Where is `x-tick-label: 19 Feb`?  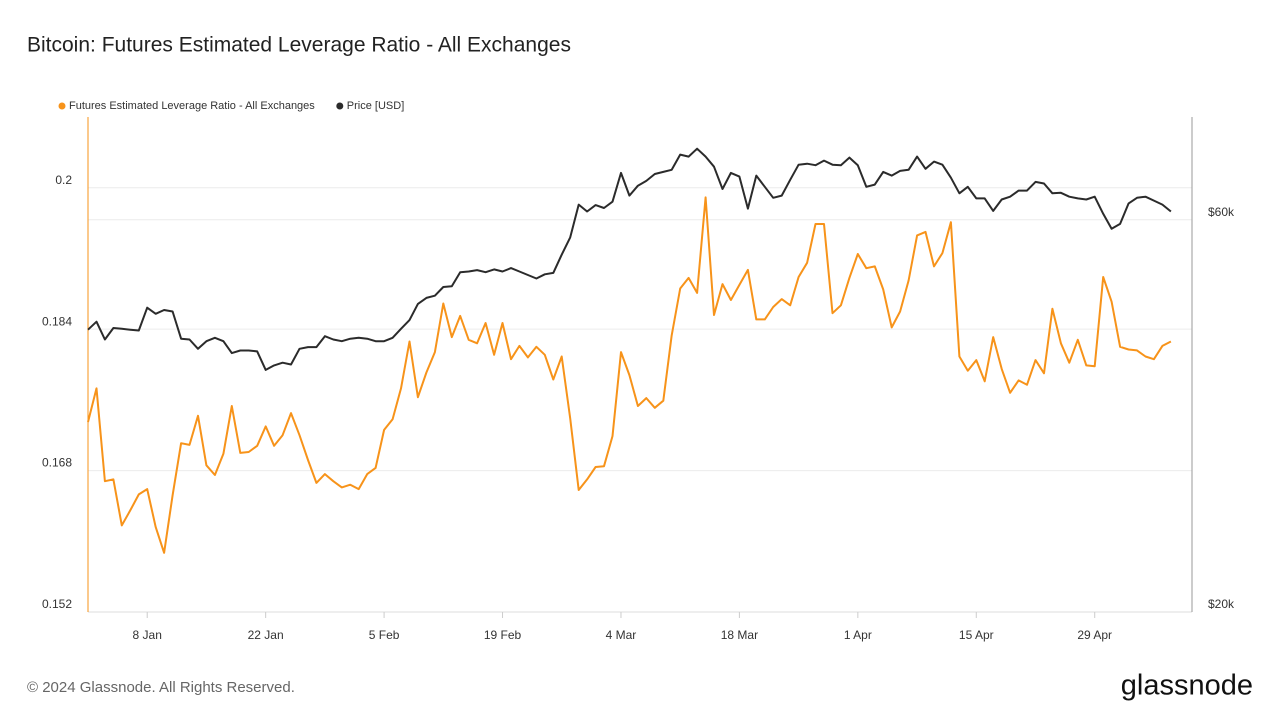
x-tick-label: 19 Feb is located at coordinates (503, 635).